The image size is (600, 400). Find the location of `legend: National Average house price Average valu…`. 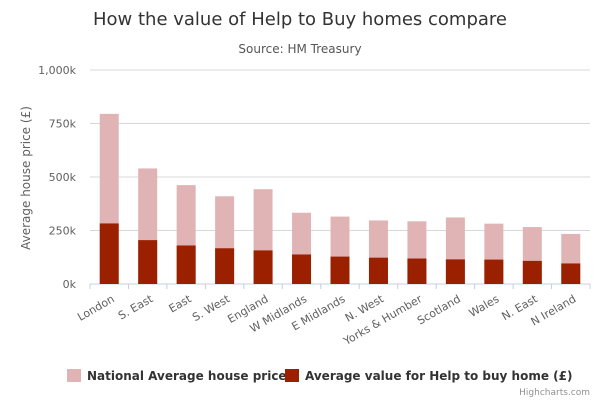

legend: National Average house price Average valu… is located at coordinates (319, 376).